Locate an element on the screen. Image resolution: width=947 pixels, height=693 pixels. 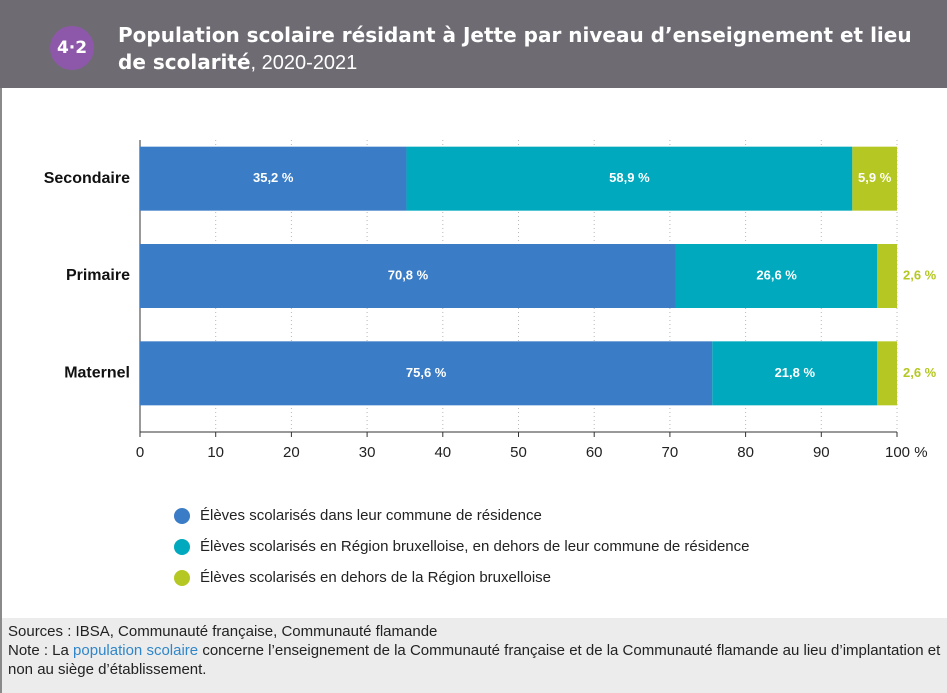
value-label: 75,6 % is located at coordinates (426, 372).